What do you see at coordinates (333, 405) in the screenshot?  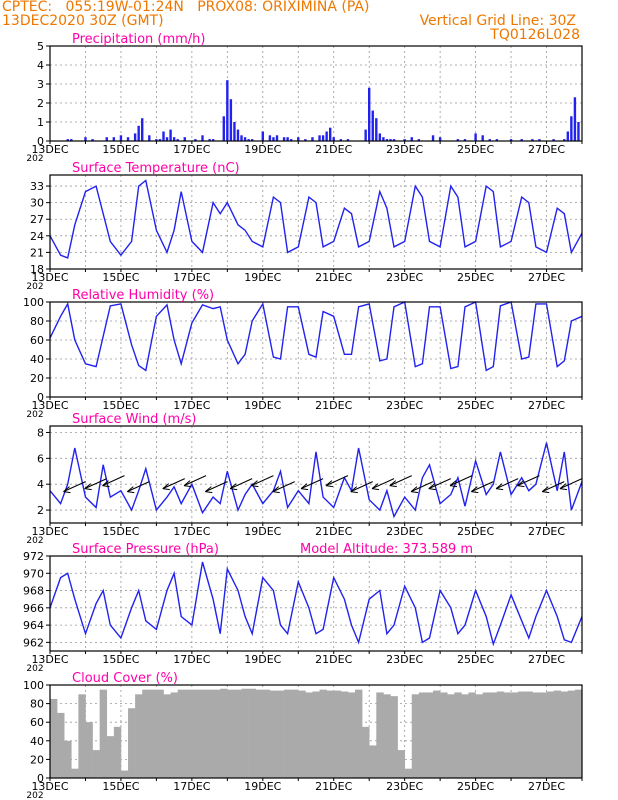 I see `x-tick-label: 21DEC` at bounding box center [333, 405].